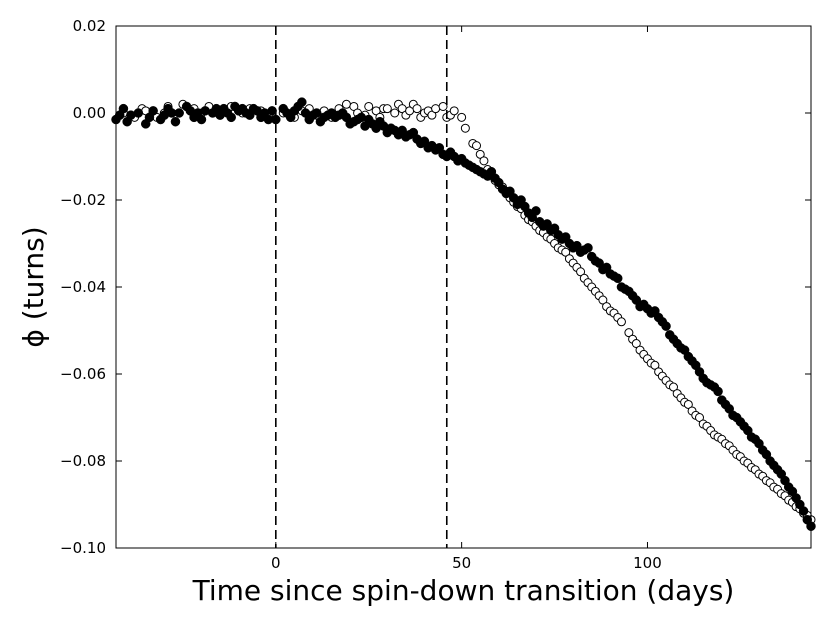 The image size is (830, 623). Describe the element at coordinates (89, 113) in the screenshot. I see `y-tick-label: 0.00` at that location.